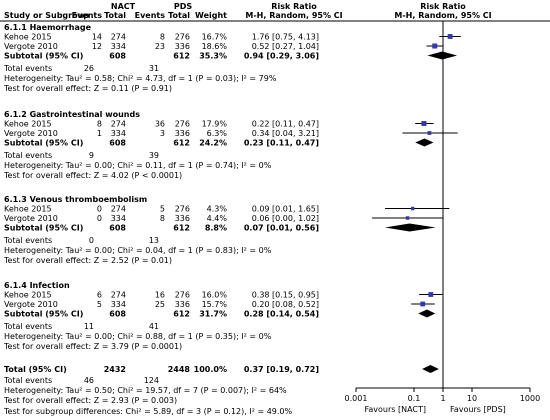  What do you see at coordinates (430, 369) in the screenshot?
I see `total-diamond` at bounding box center [430, 369].